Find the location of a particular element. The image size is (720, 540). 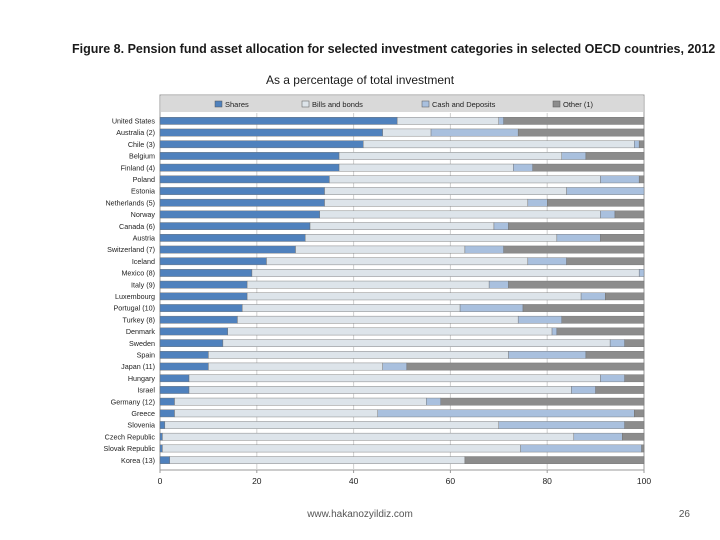

category-label: Slovenia is located at coordinates (141, 425).